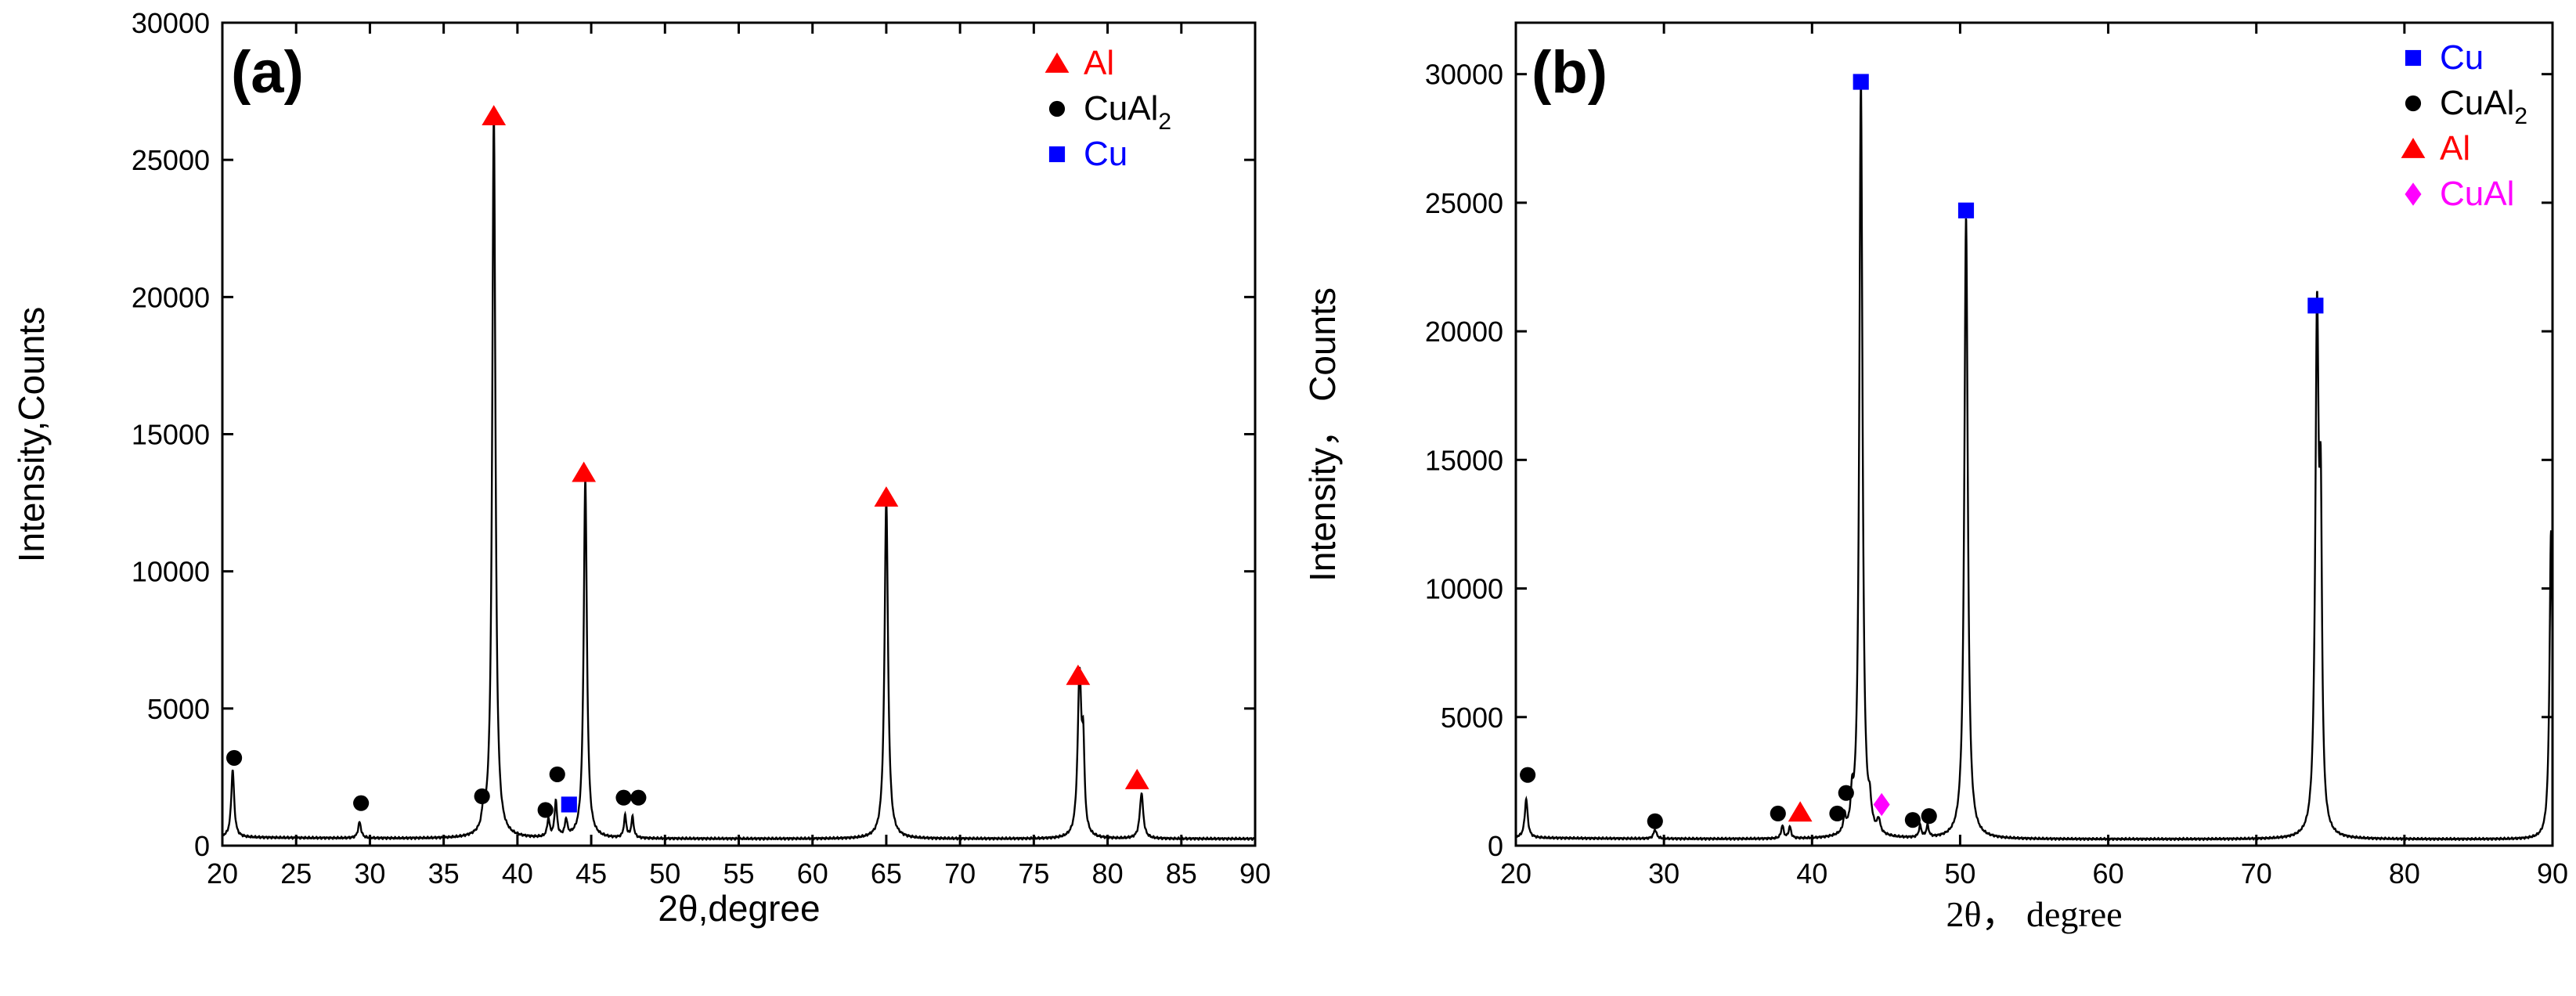  I want to click on legend-label-cual: CuAl, so click(2477, 194).